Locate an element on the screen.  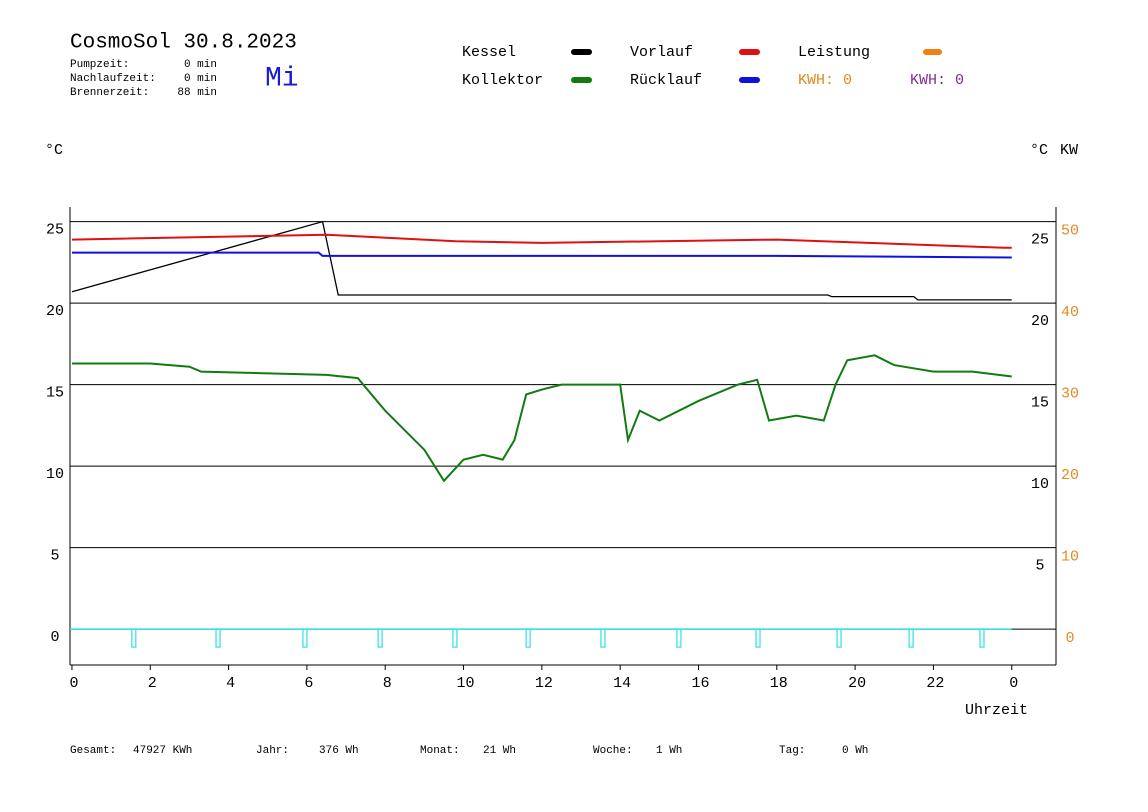
y-tick-label: 15 is located at coordinates (55, 393).